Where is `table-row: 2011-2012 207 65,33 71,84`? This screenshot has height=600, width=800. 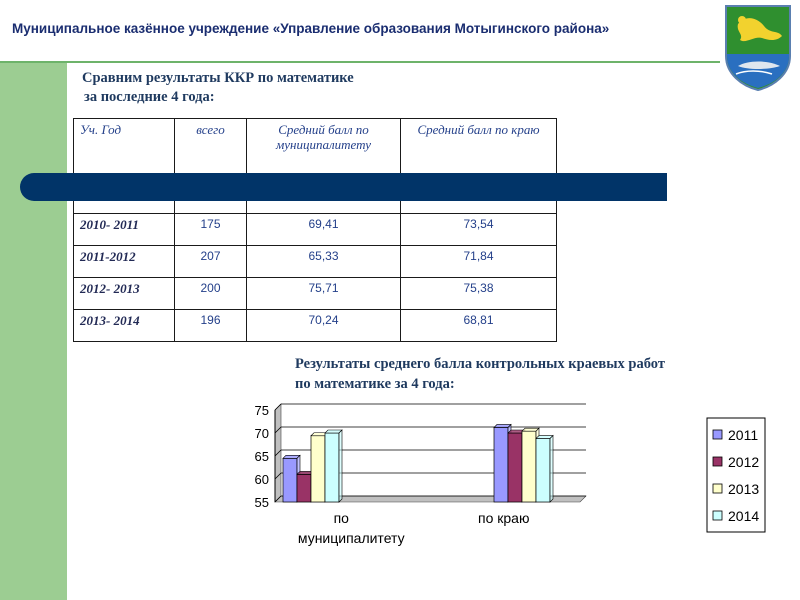
table-row: 2011-2012 207 65,33 71,84 is located at coordinates (315, 261).